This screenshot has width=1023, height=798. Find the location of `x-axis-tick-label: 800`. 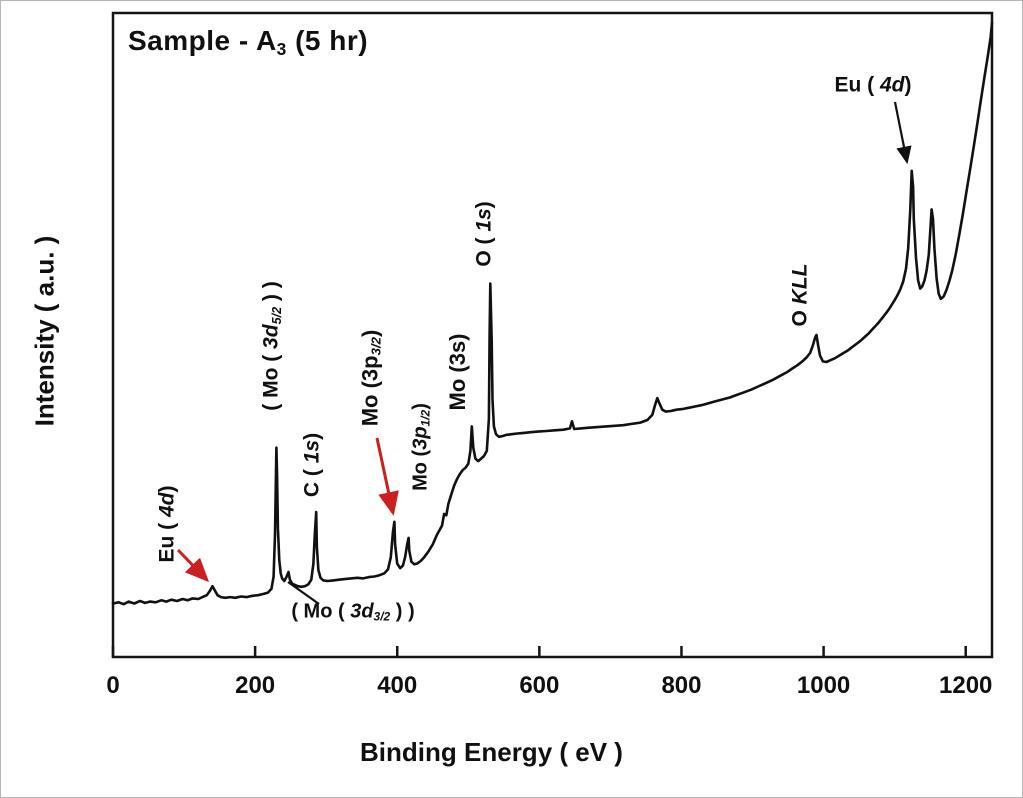

x-axis-tick-label: 800 is located at coordinates (681, 685).